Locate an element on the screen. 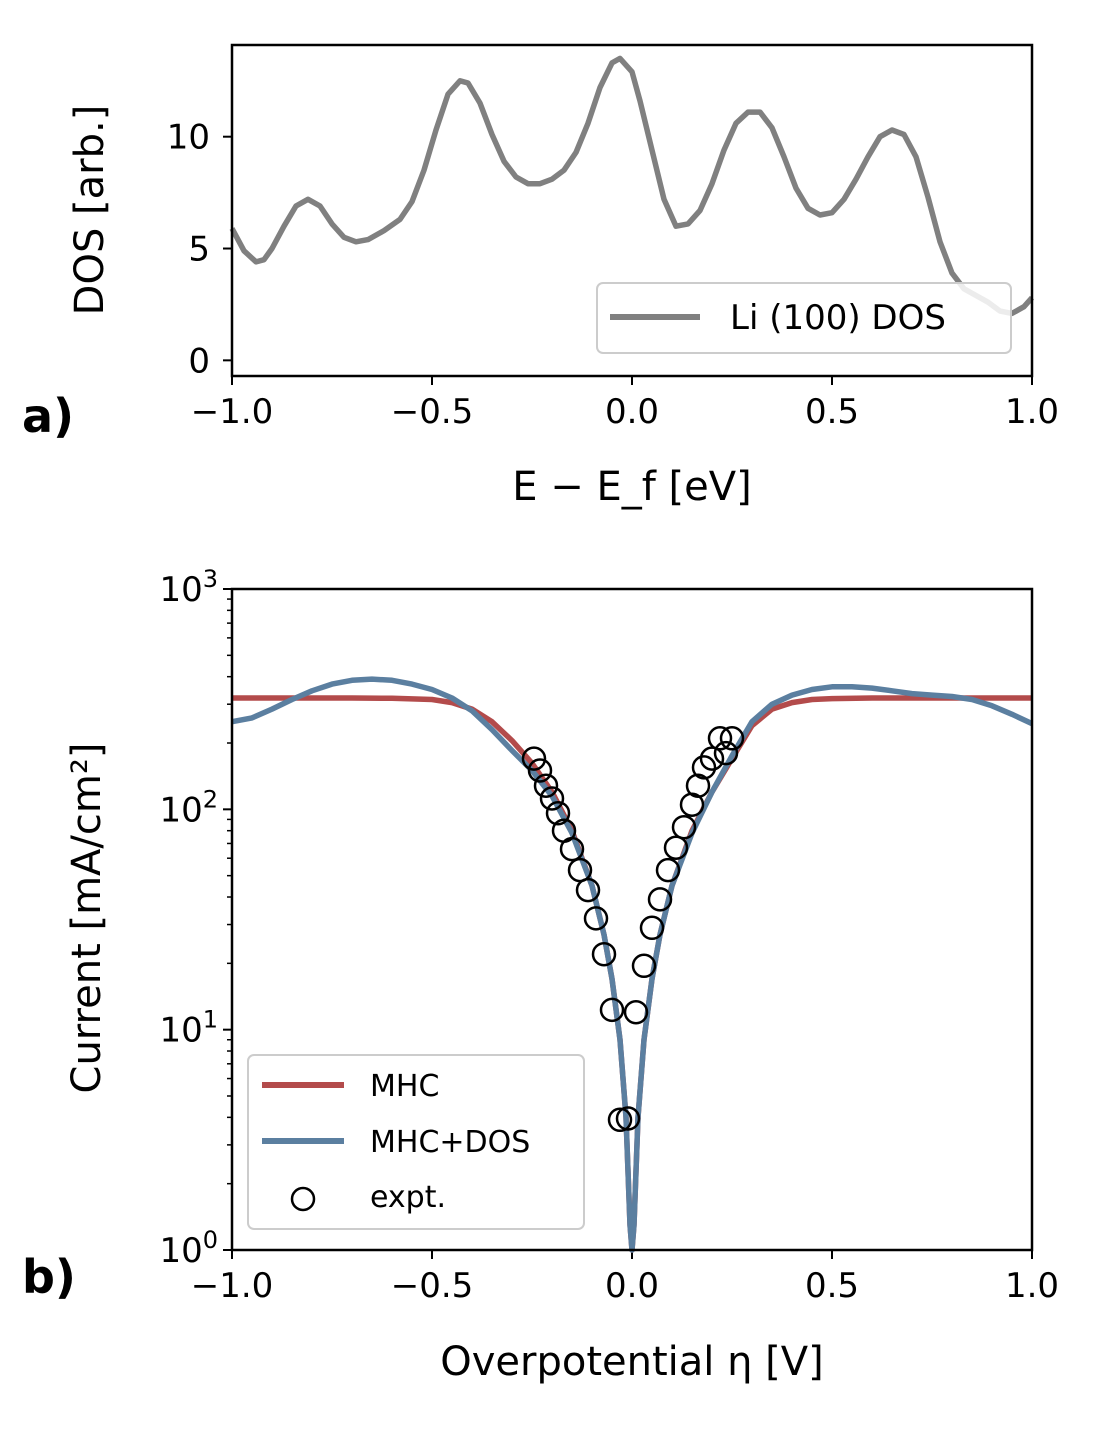 The image size is (1110, 1440). current-x-axis-label: Overpotential η [V] is located at coordinates (632, 1362).